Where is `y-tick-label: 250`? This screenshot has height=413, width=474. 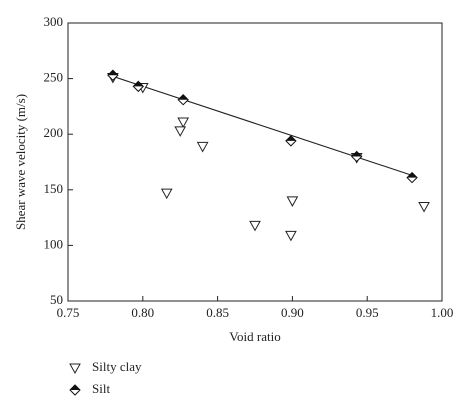
y-tick-label: 250 is located at coordinates (54, 77).